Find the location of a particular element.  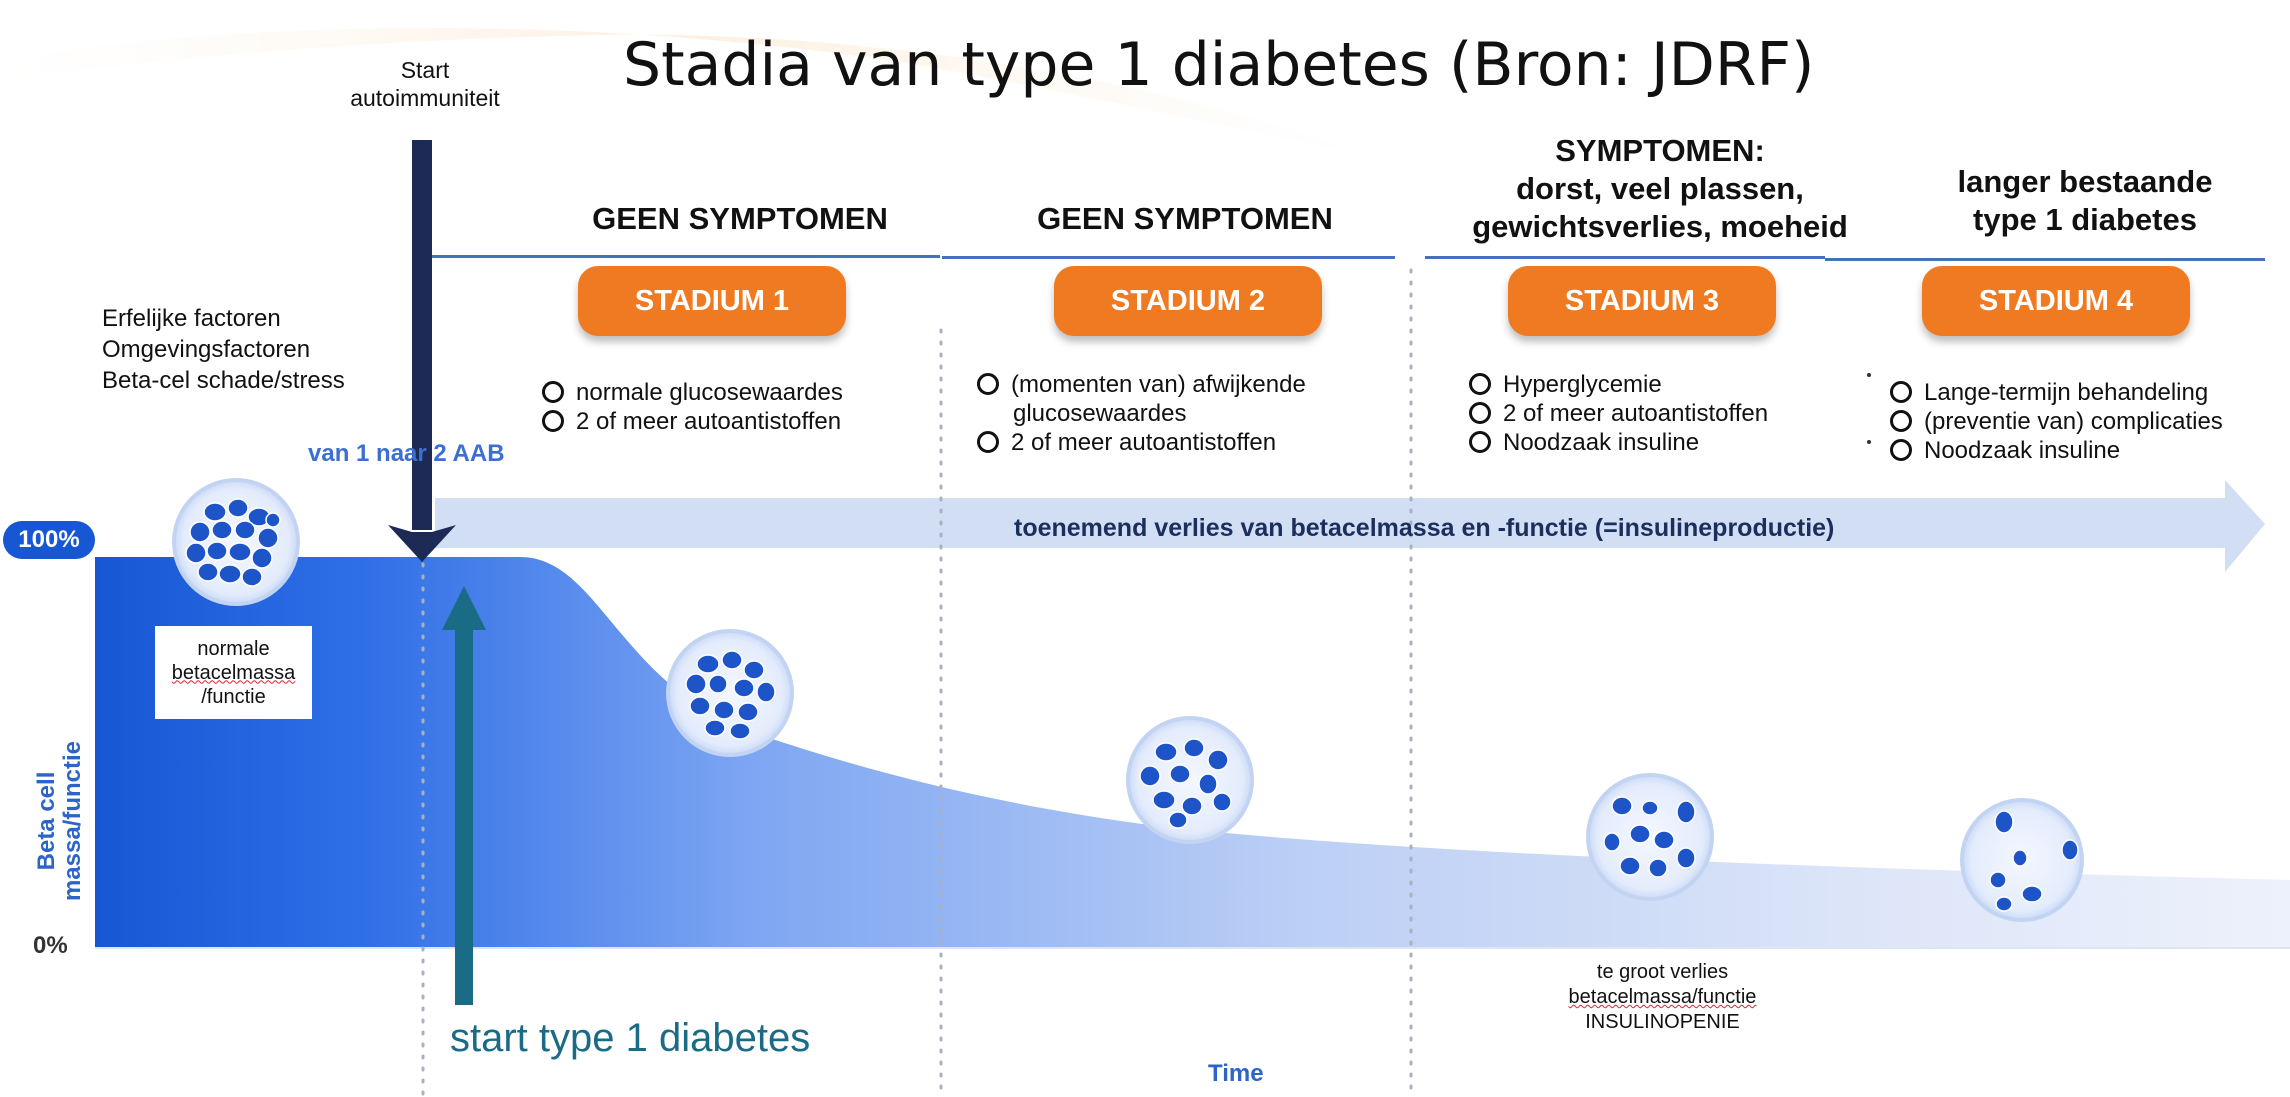

background-swoosh is located at coordinates (690, 93).